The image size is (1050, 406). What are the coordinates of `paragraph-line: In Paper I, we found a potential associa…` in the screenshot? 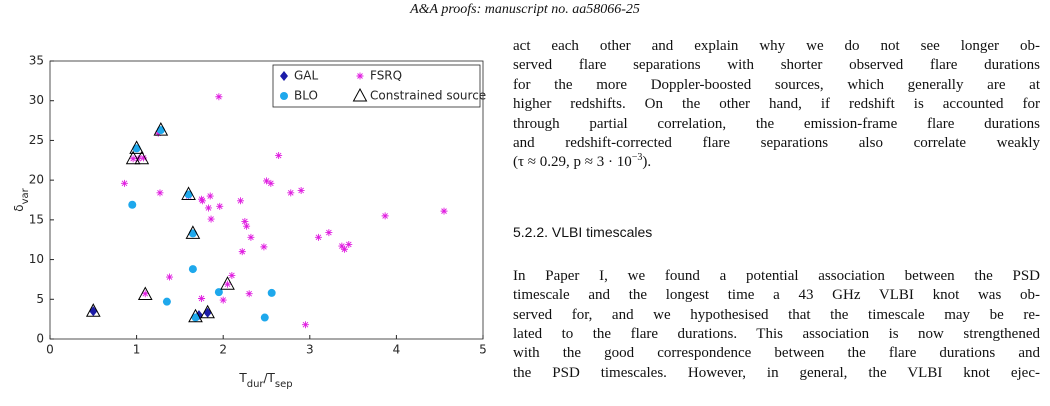 It's located at (776, 275).